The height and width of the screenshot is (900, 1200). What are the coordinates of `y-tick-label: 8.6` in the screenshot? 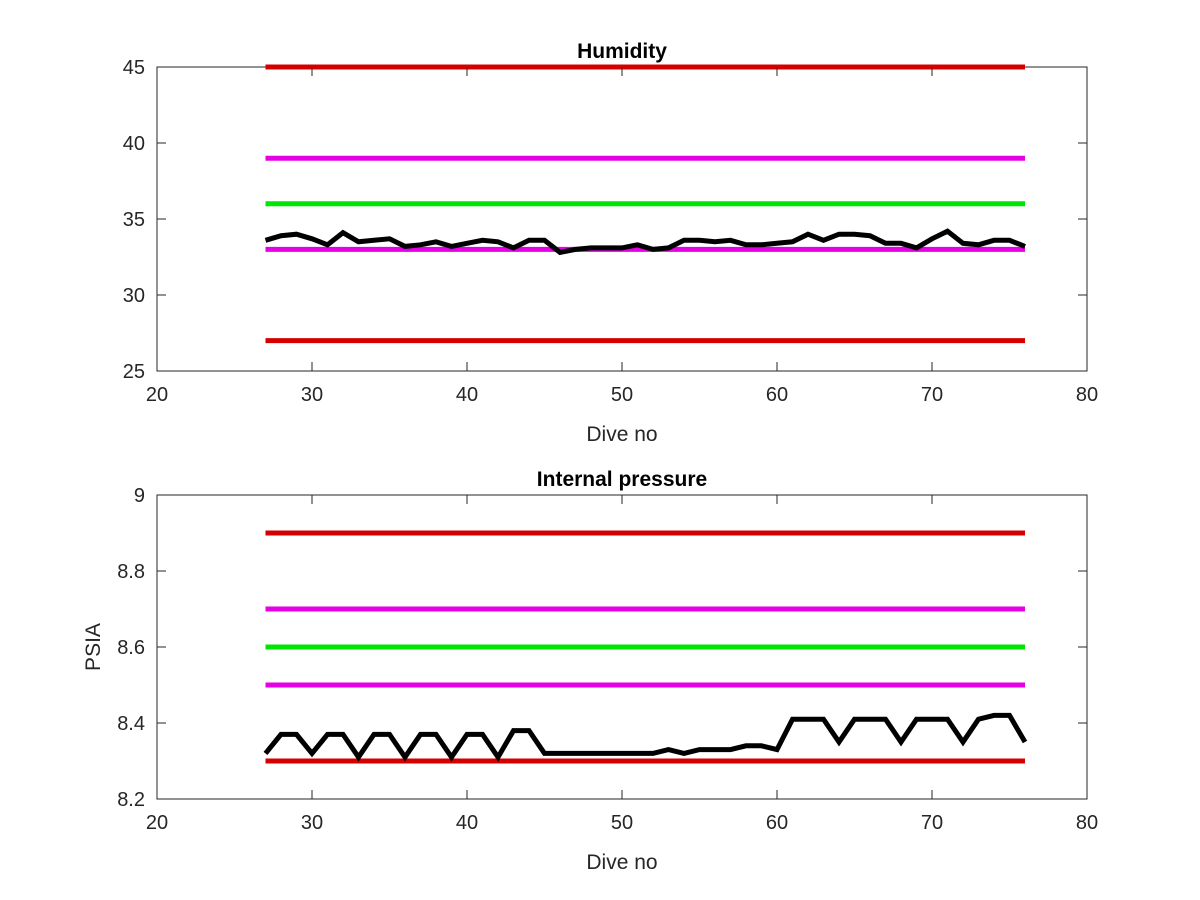 It's located at (131, 648).